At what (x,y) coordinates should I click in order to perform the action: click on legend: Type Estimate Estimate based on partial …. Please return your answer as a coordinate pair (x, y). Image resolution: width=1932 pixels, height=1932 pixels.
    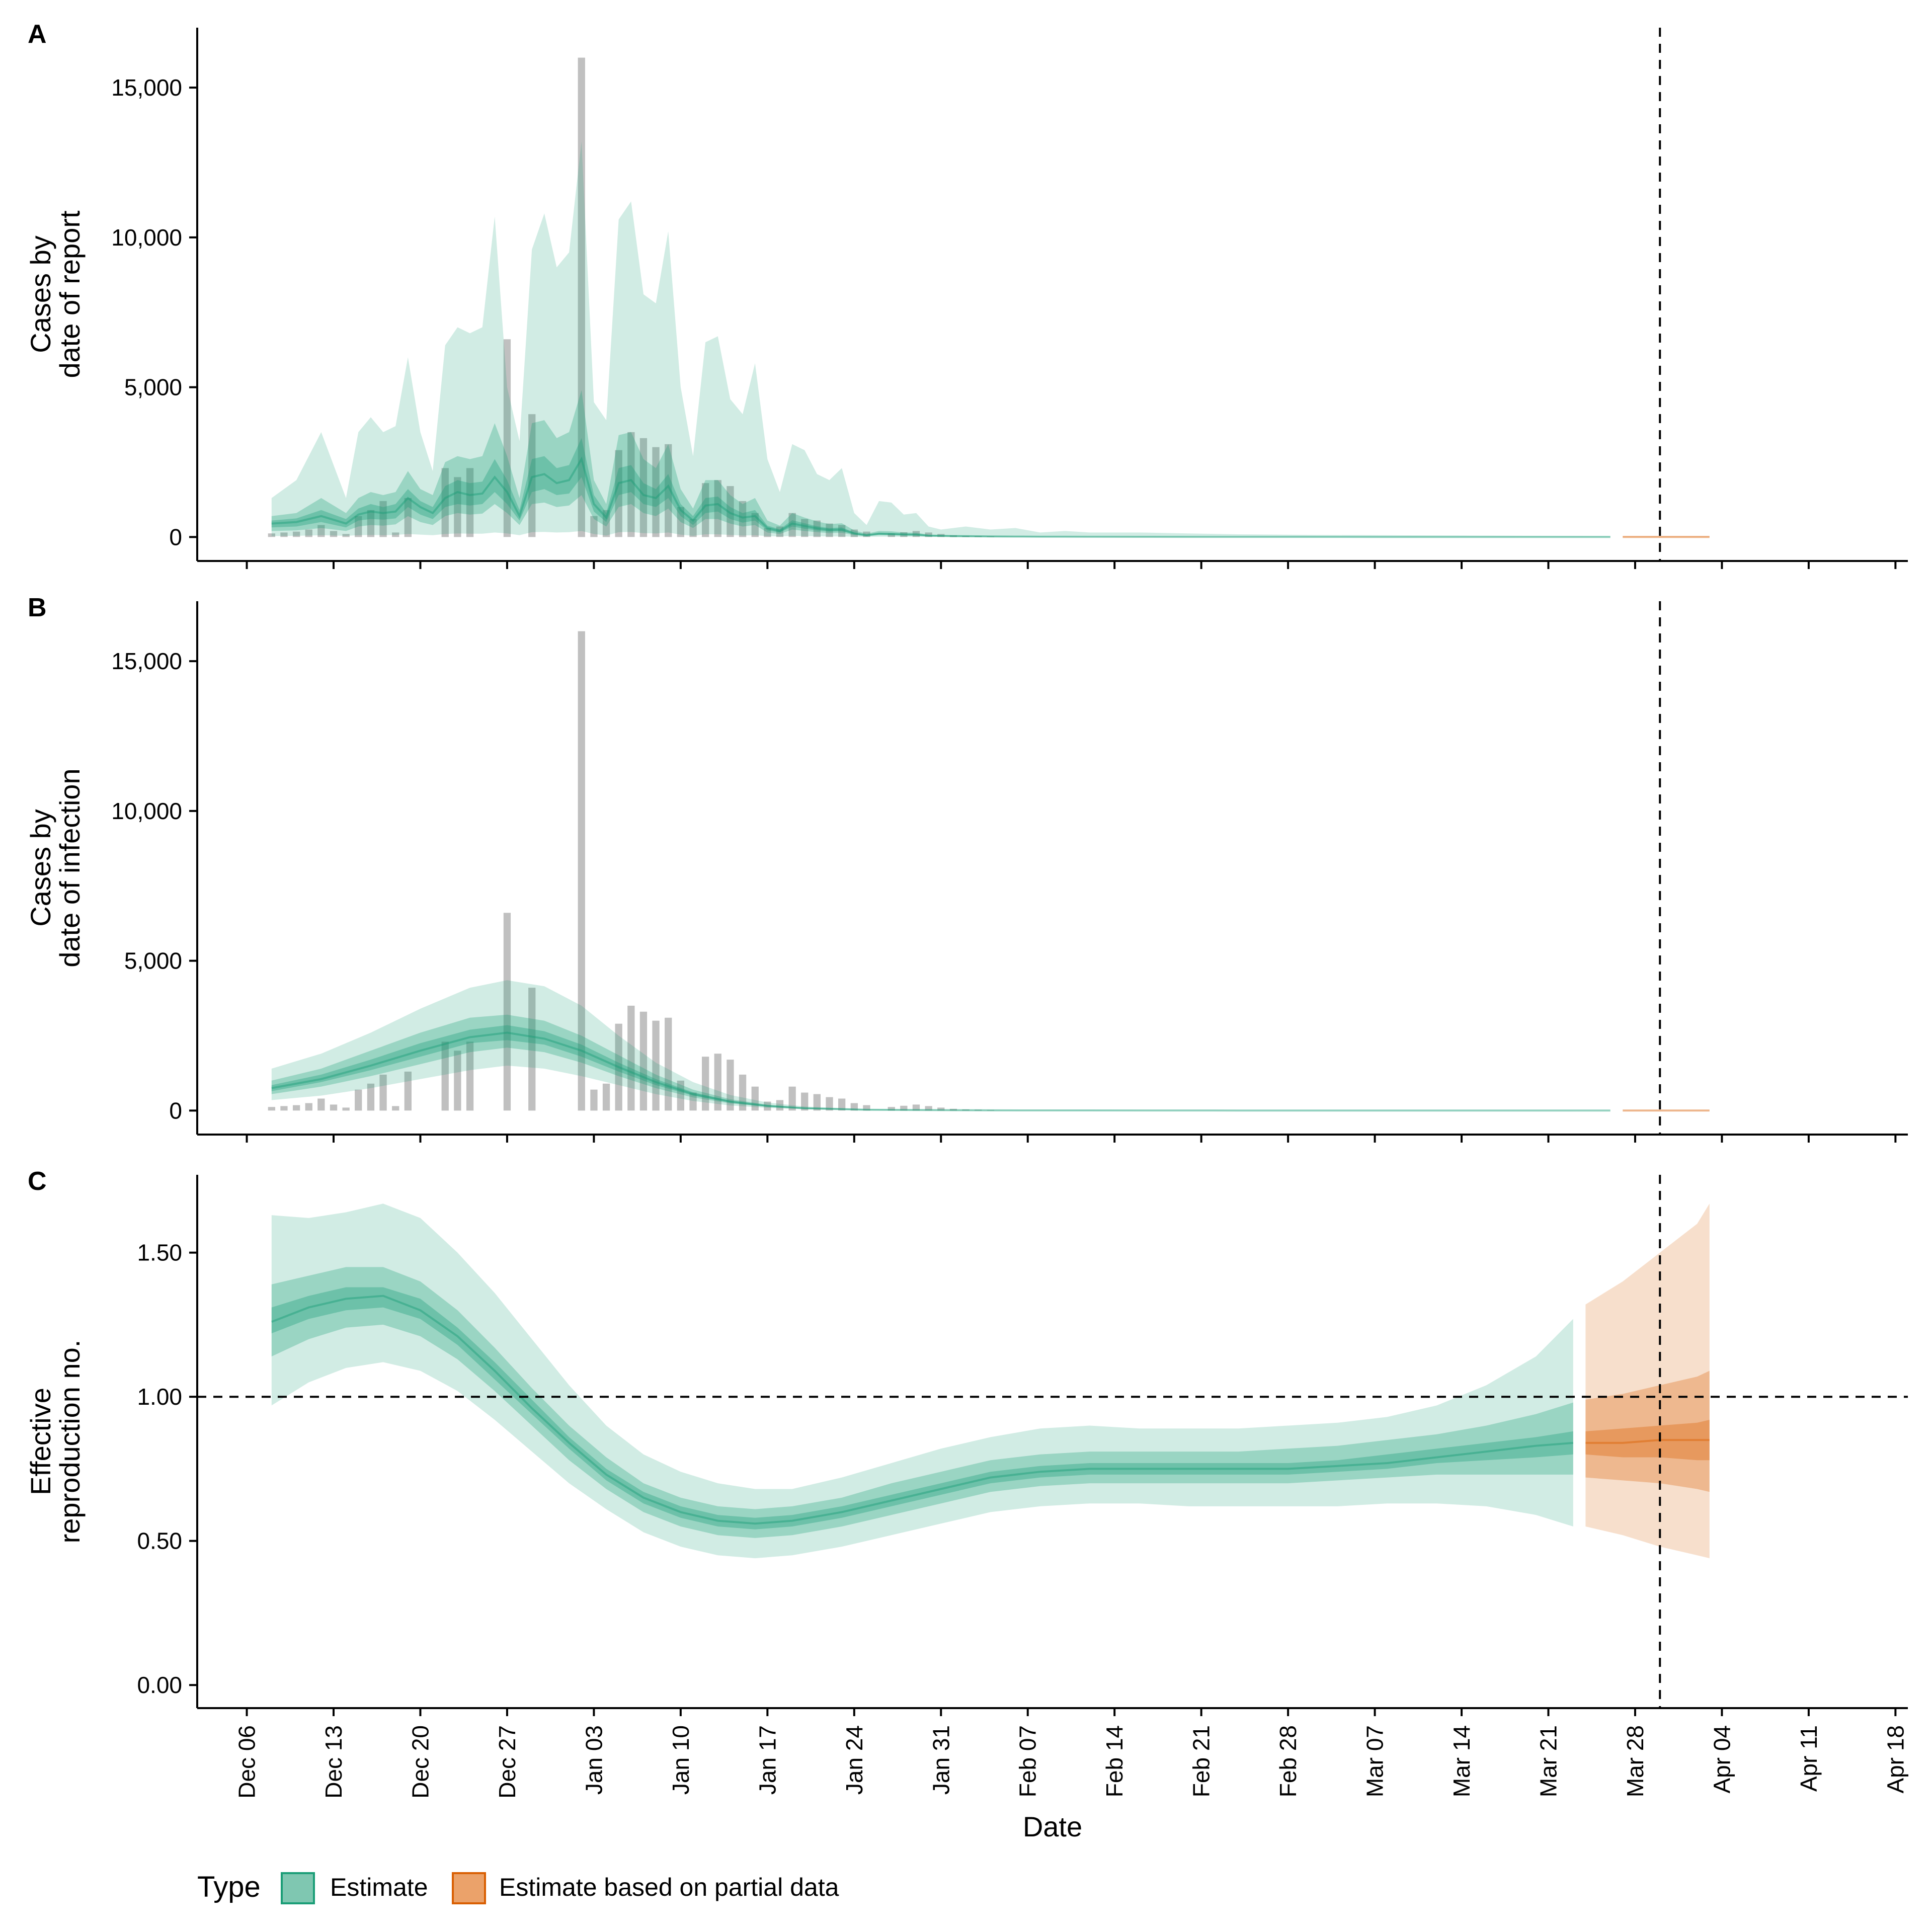
    Looking at the image, I should click on (518, 1887).